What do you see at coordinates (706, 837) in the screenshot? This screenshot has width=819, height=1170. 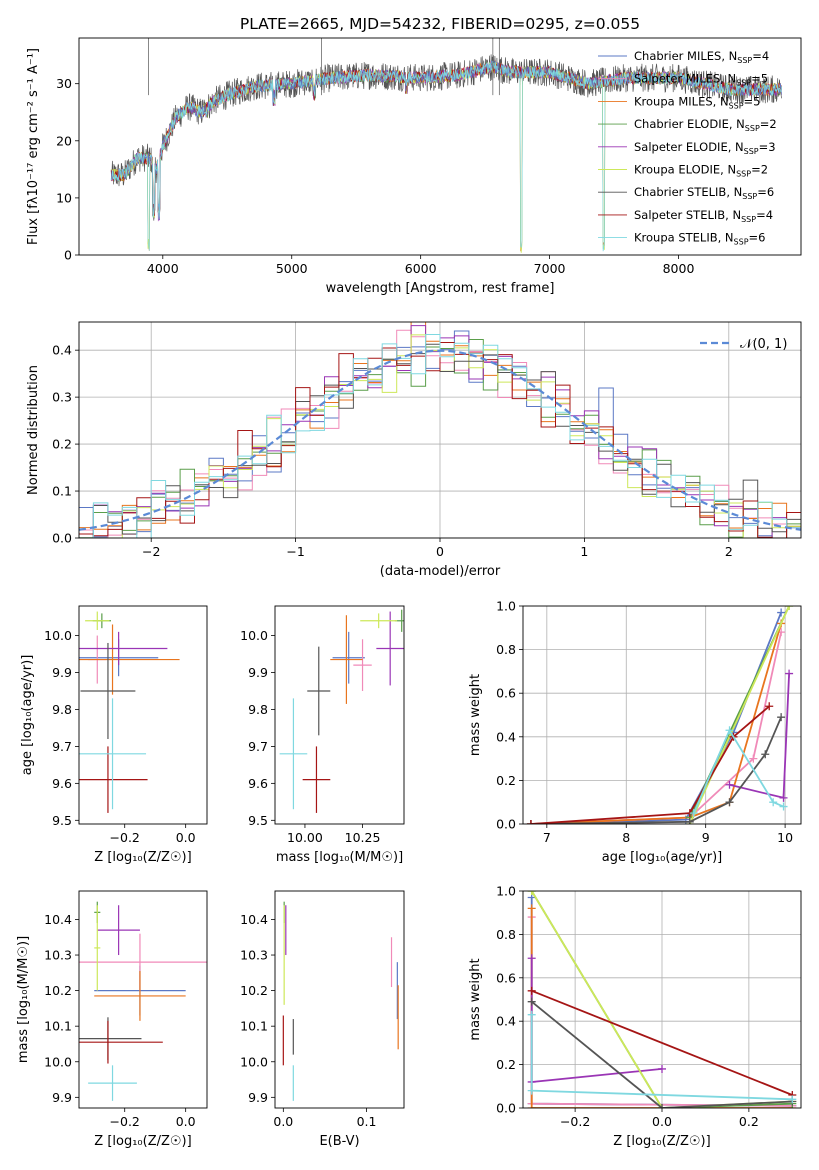 I see `x-tick-label: 9` at bounding box center [706, 837].